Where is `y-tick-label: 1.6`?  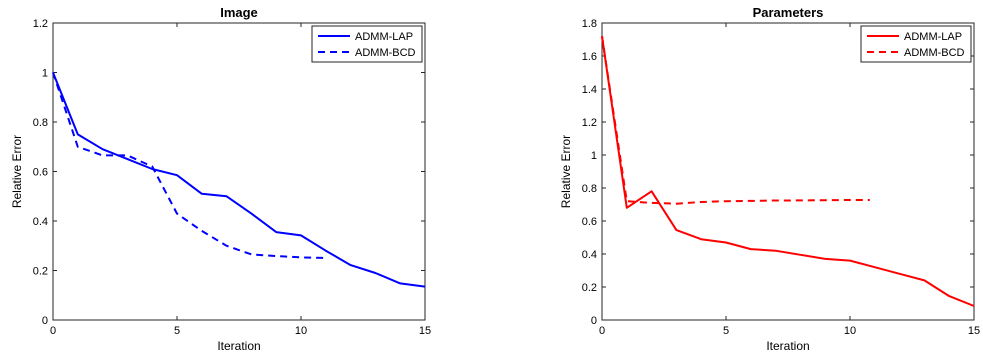
y-tick-label: 1.6 is located at coordinates (589, 57).